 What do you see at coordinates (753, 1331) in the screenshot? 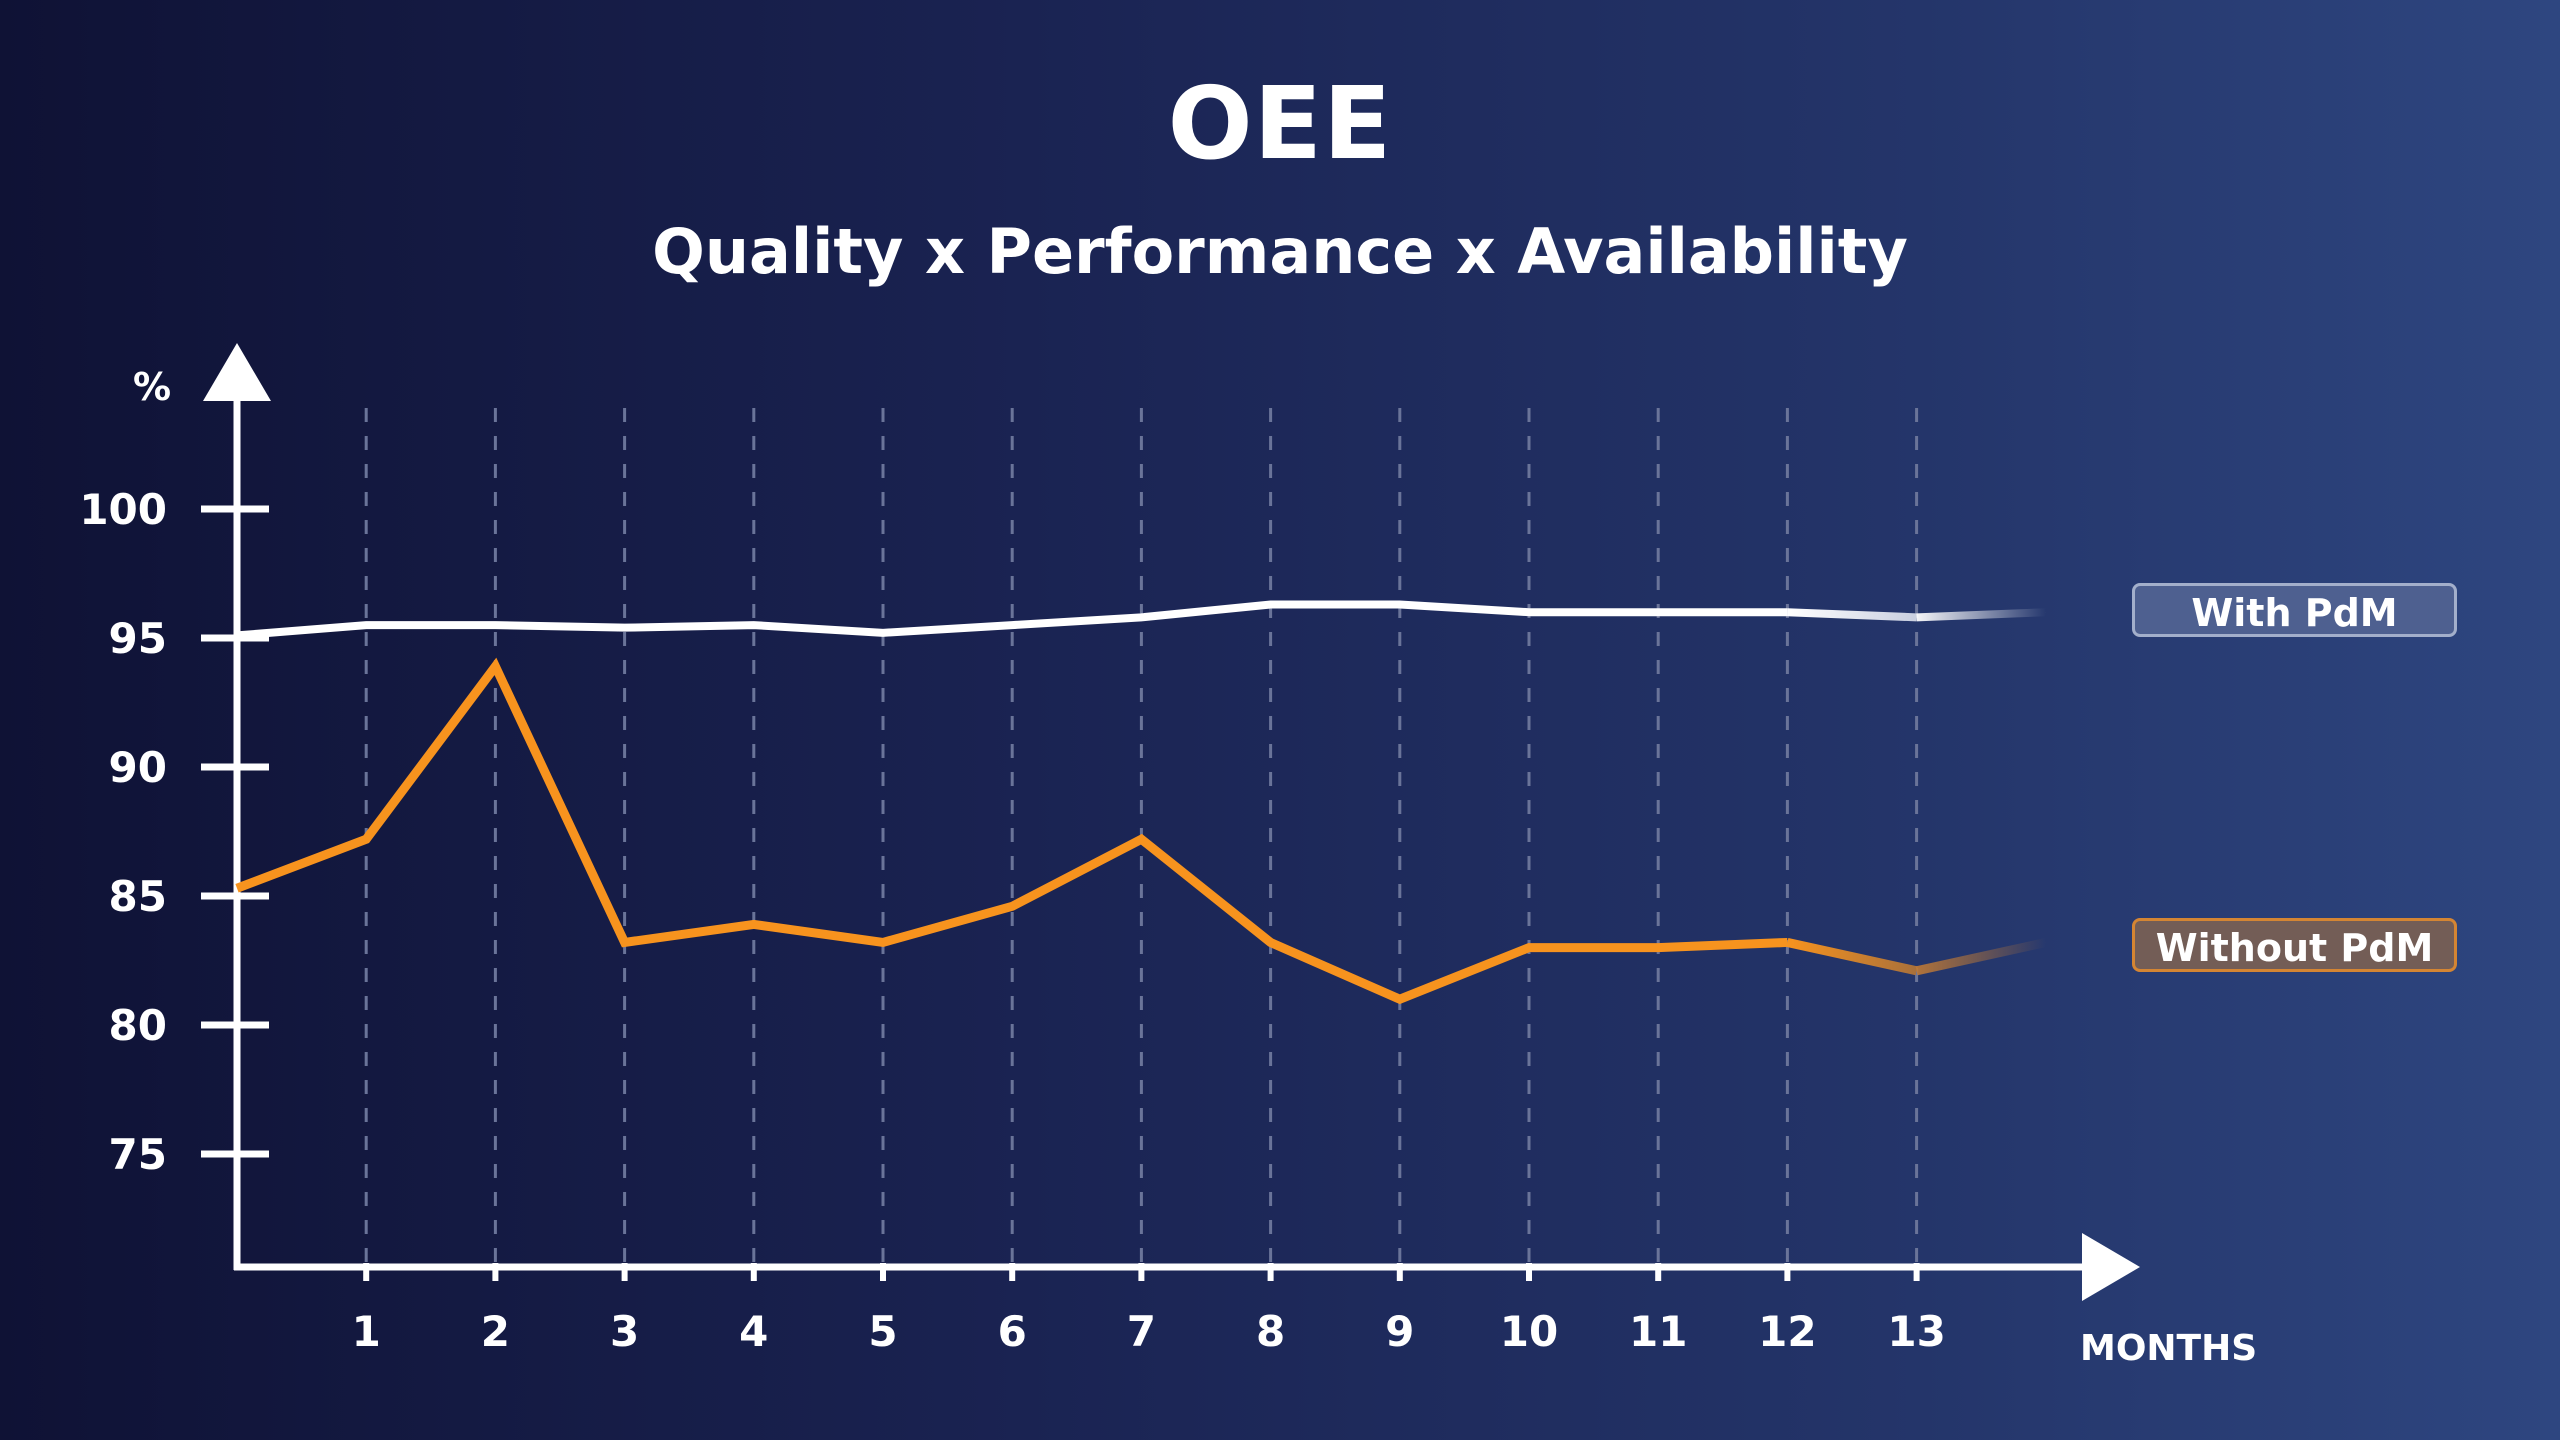
I see `x-tick-label: 4` at bounding box center [753, 1331].